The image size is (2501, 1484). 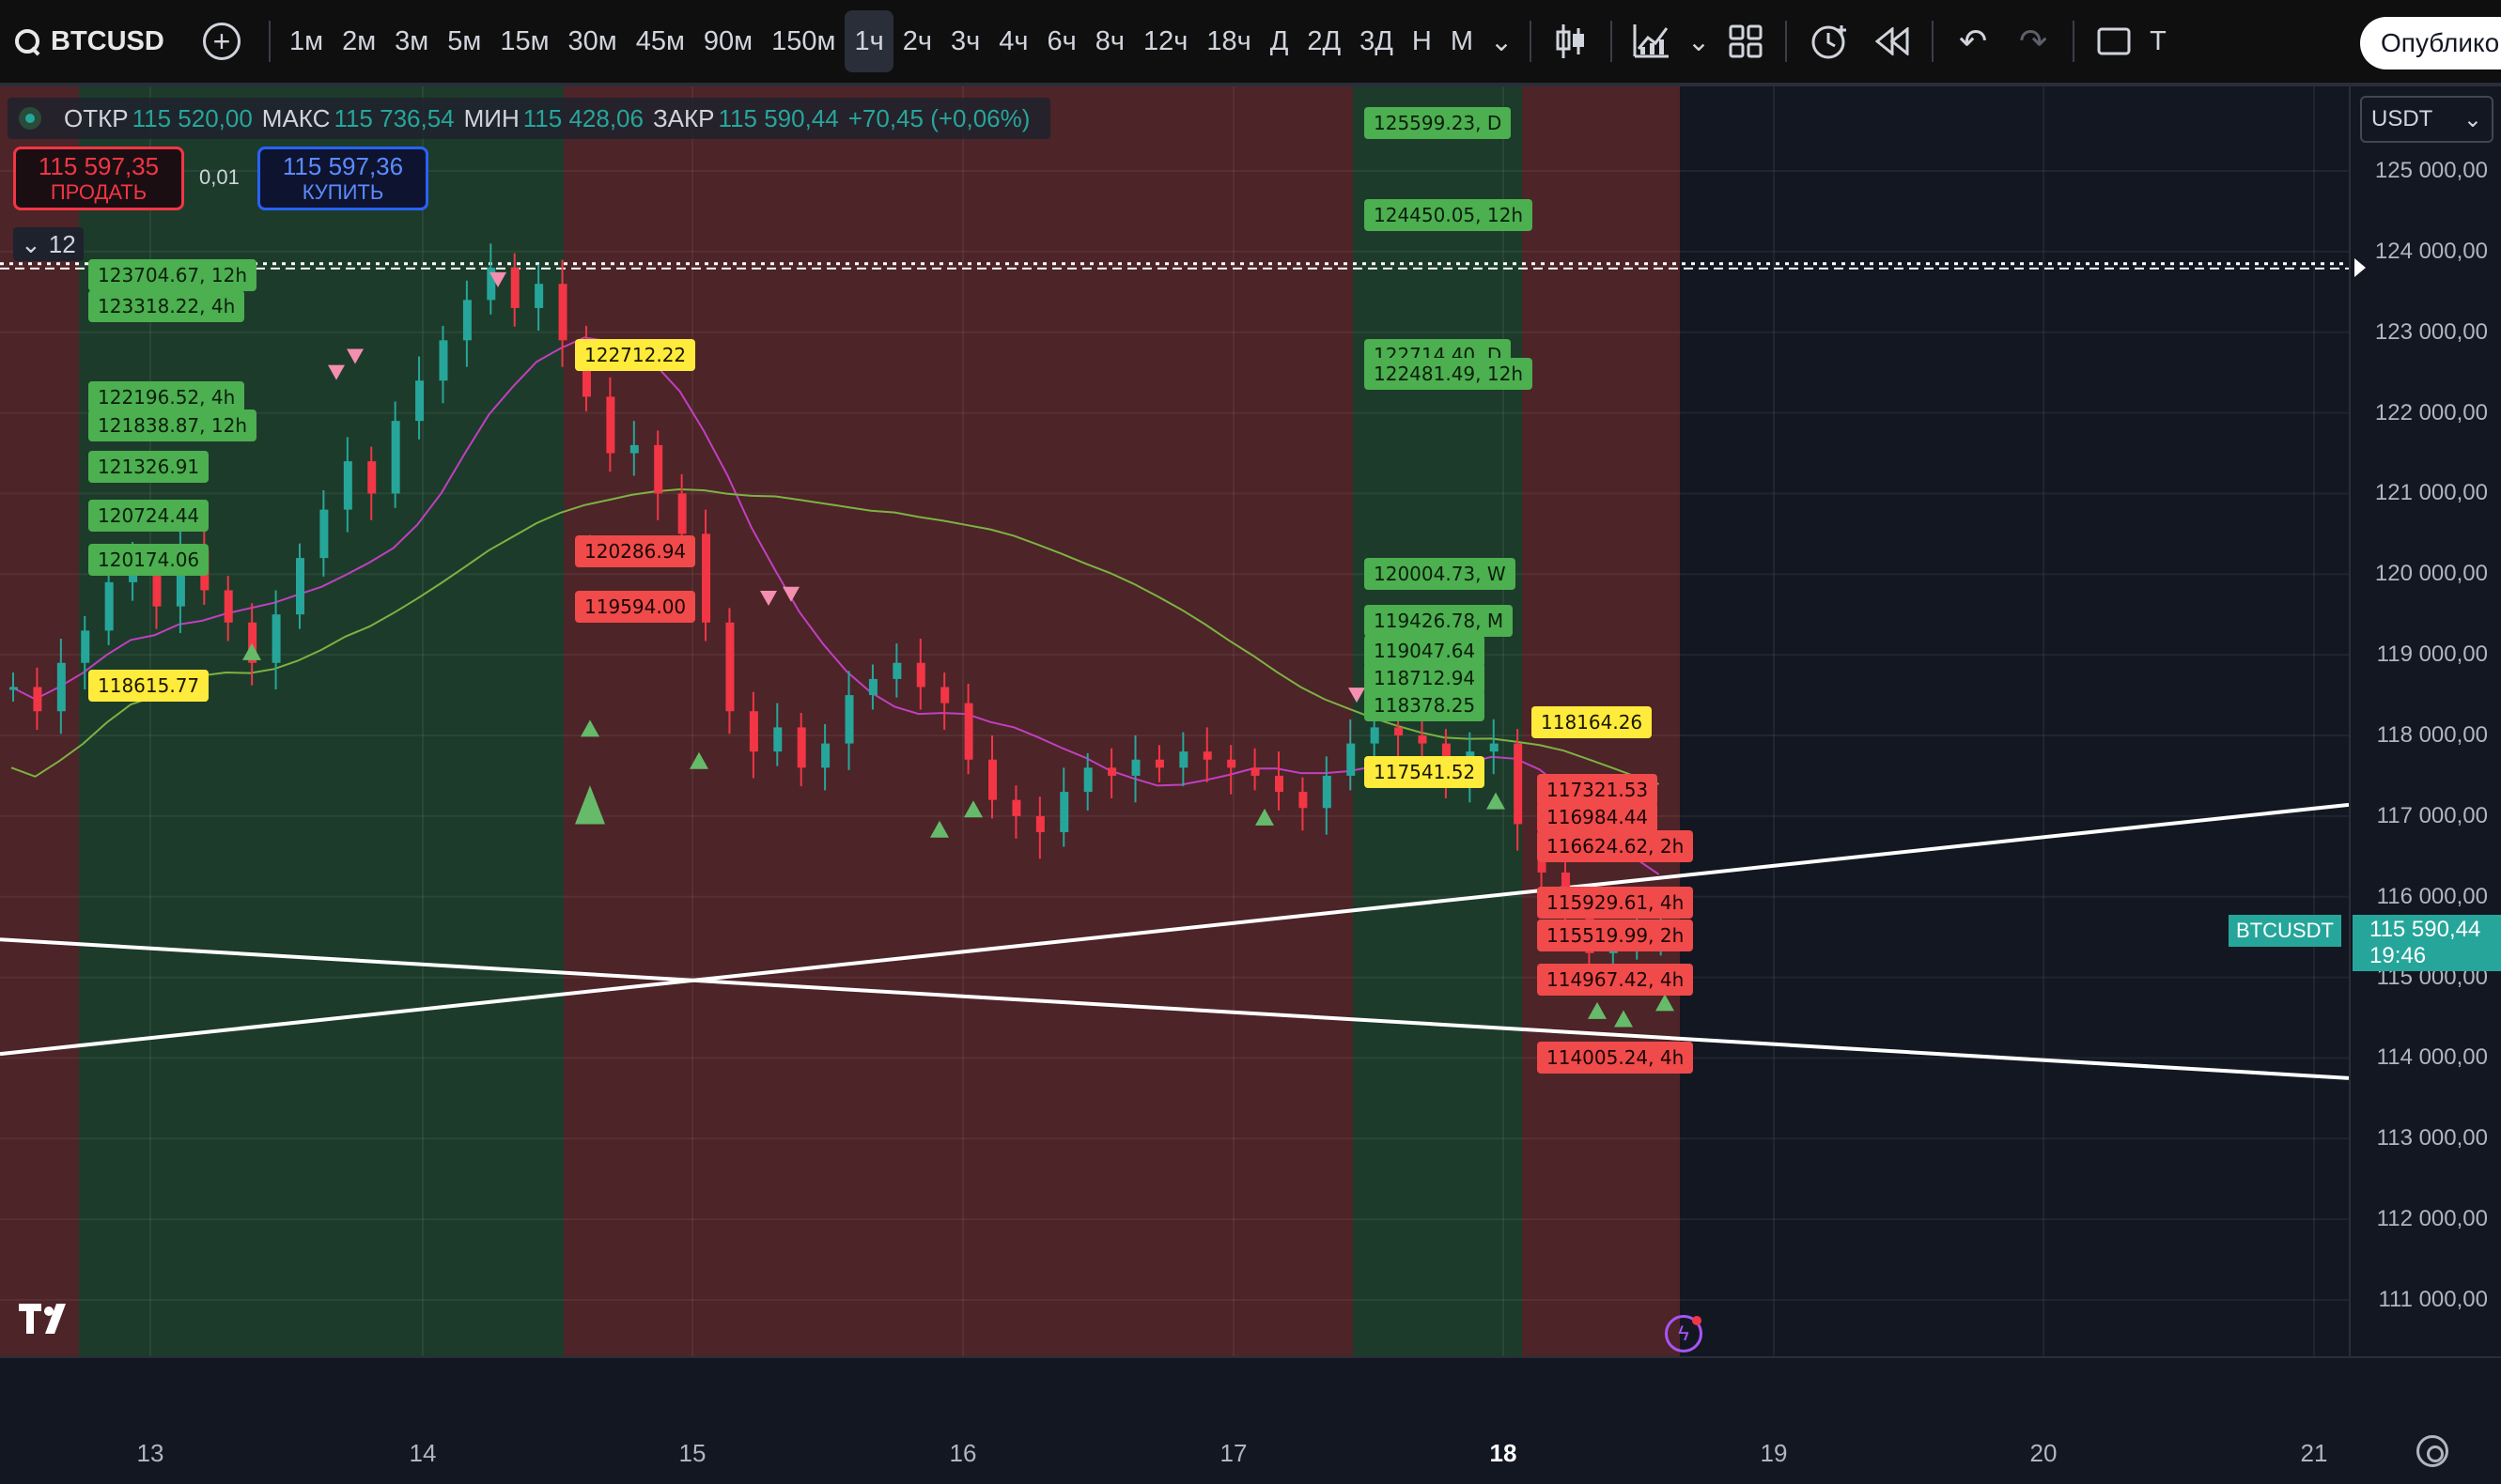 I want to click on level-tag-right: 119426.78, M, so click(x=1439, y=620).